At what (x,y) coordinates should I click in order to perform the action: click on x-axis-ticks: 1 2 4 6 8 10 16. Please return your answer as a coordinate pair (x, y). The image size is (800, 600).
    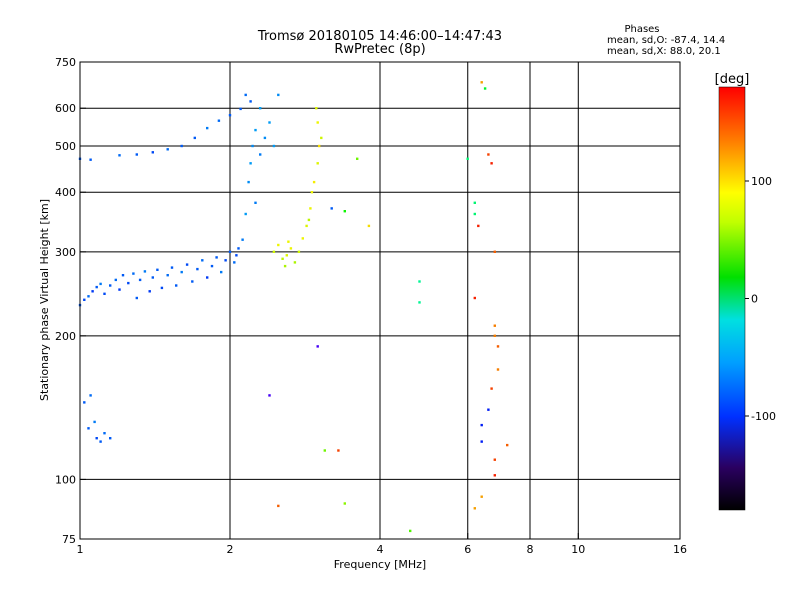
    Looking at the image, I should click on (382, 544).